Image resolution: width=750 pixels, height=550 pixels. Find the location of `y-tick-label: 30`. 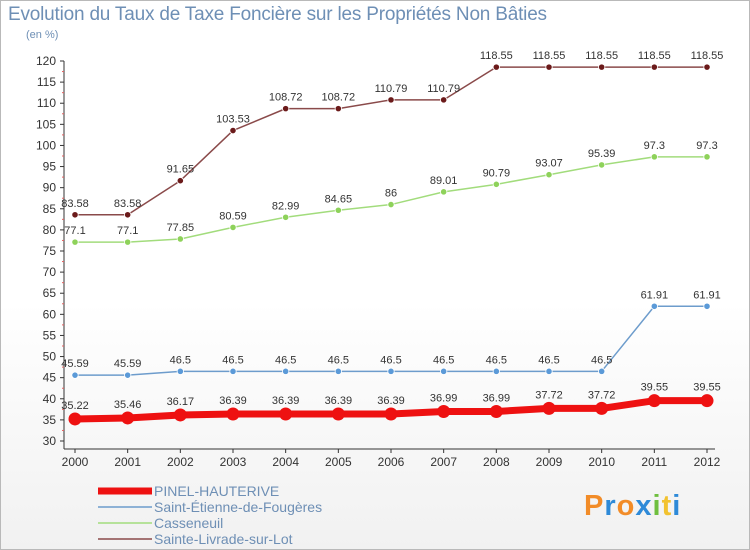

y-tick-label: 30 is located at coordinates (50, 441).